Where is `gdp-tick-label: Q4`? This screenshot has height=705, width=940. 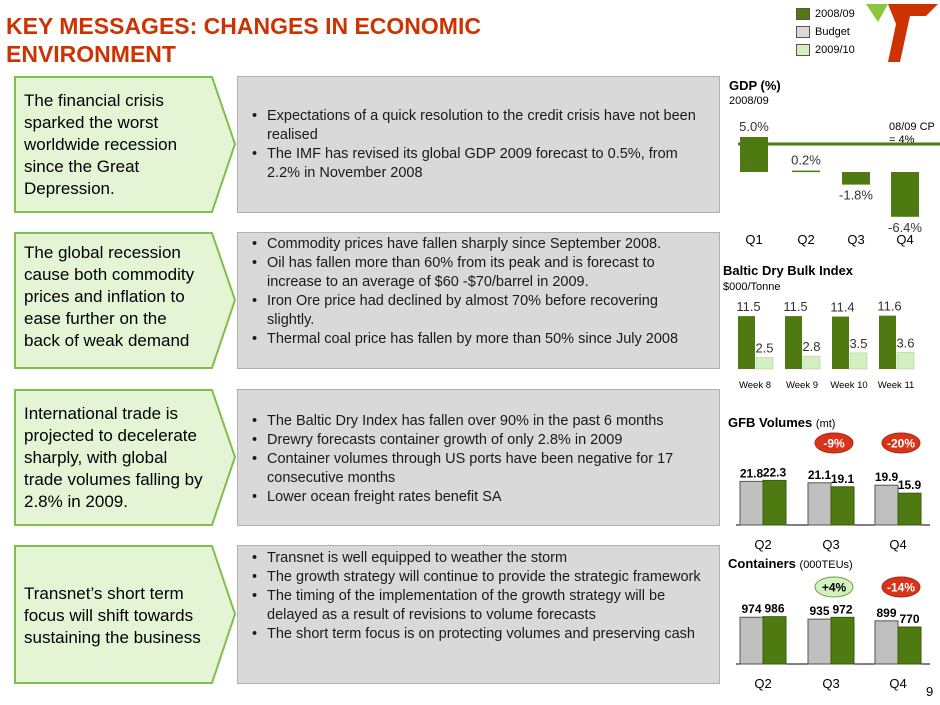 gdp-tick-label: Q4 is located at coordinates (904, 239).